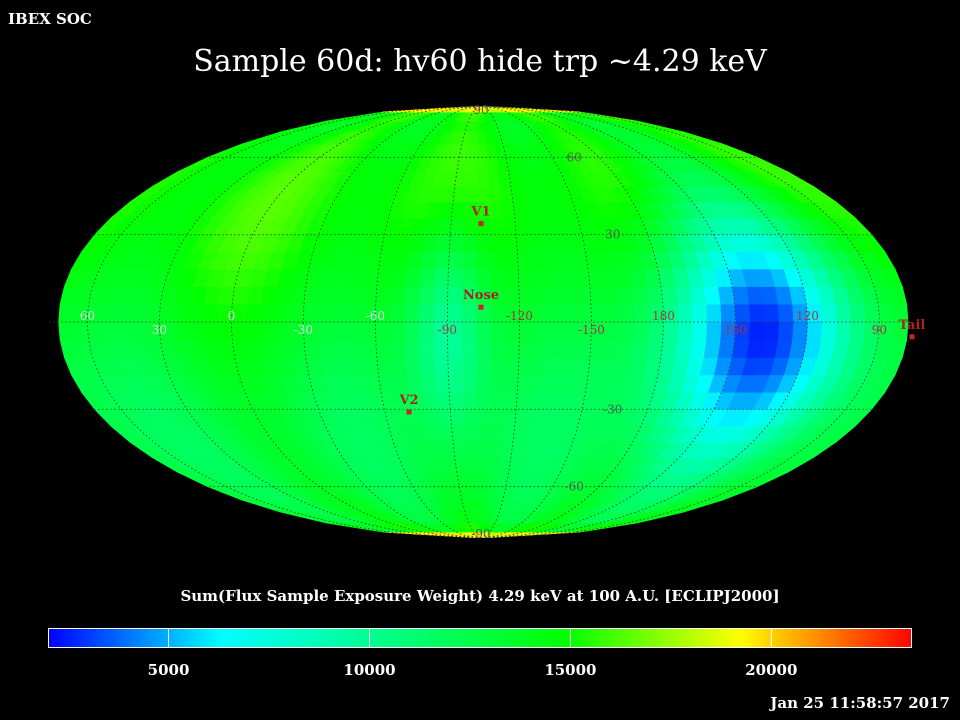  What do you see at coordinates (303, 330) in the screenshot?
I see `longitude-label: -30` at bounding box center [303, 330].